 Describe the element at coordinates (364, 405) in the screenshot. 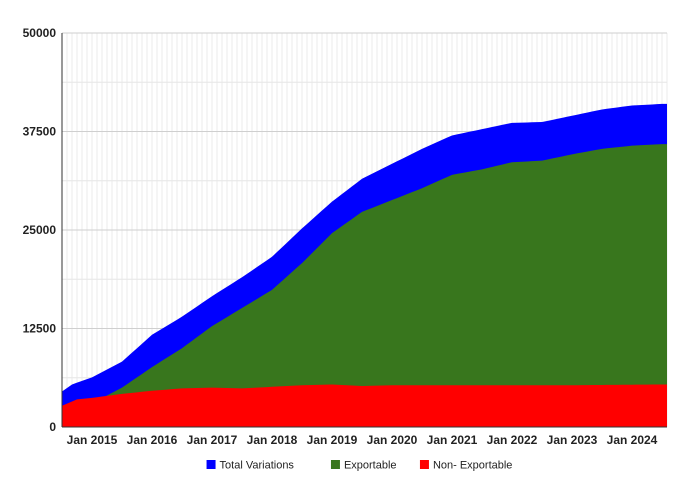

I see `area-non-exportable` at that location.